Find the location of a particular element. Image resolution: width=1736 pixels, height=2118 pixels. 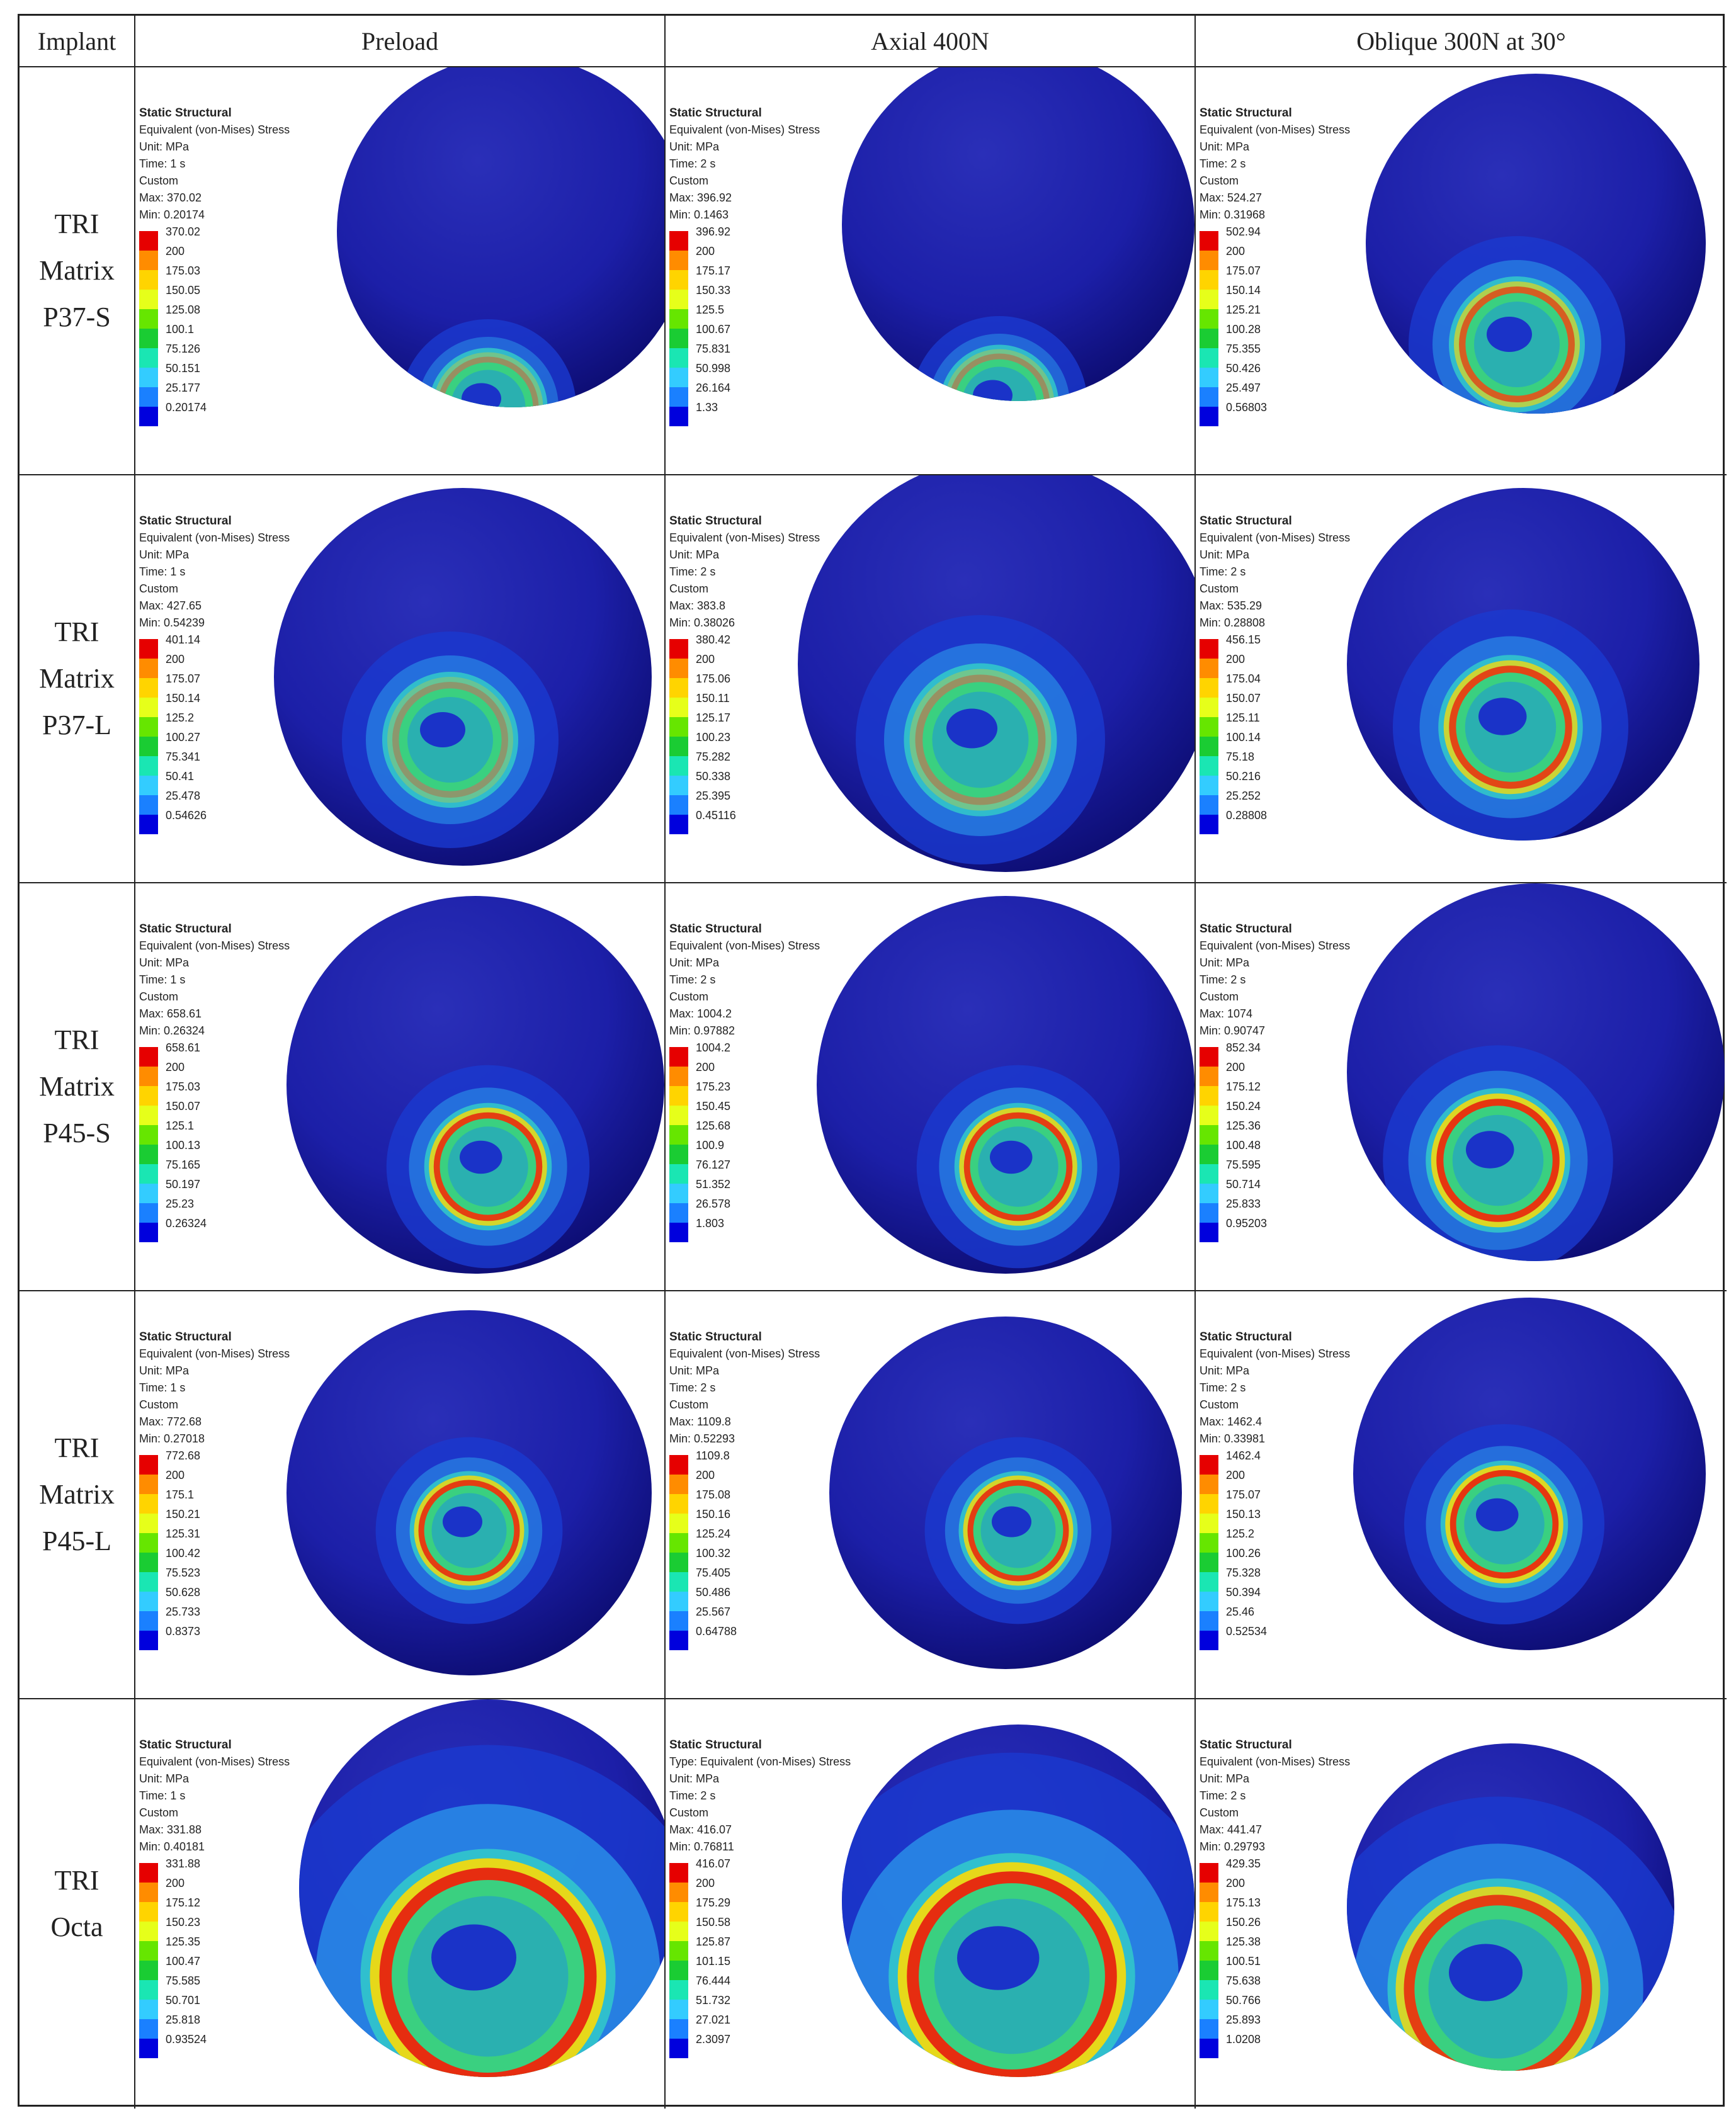

scale-value: 125.24 is located at coordinates (713, 1533).